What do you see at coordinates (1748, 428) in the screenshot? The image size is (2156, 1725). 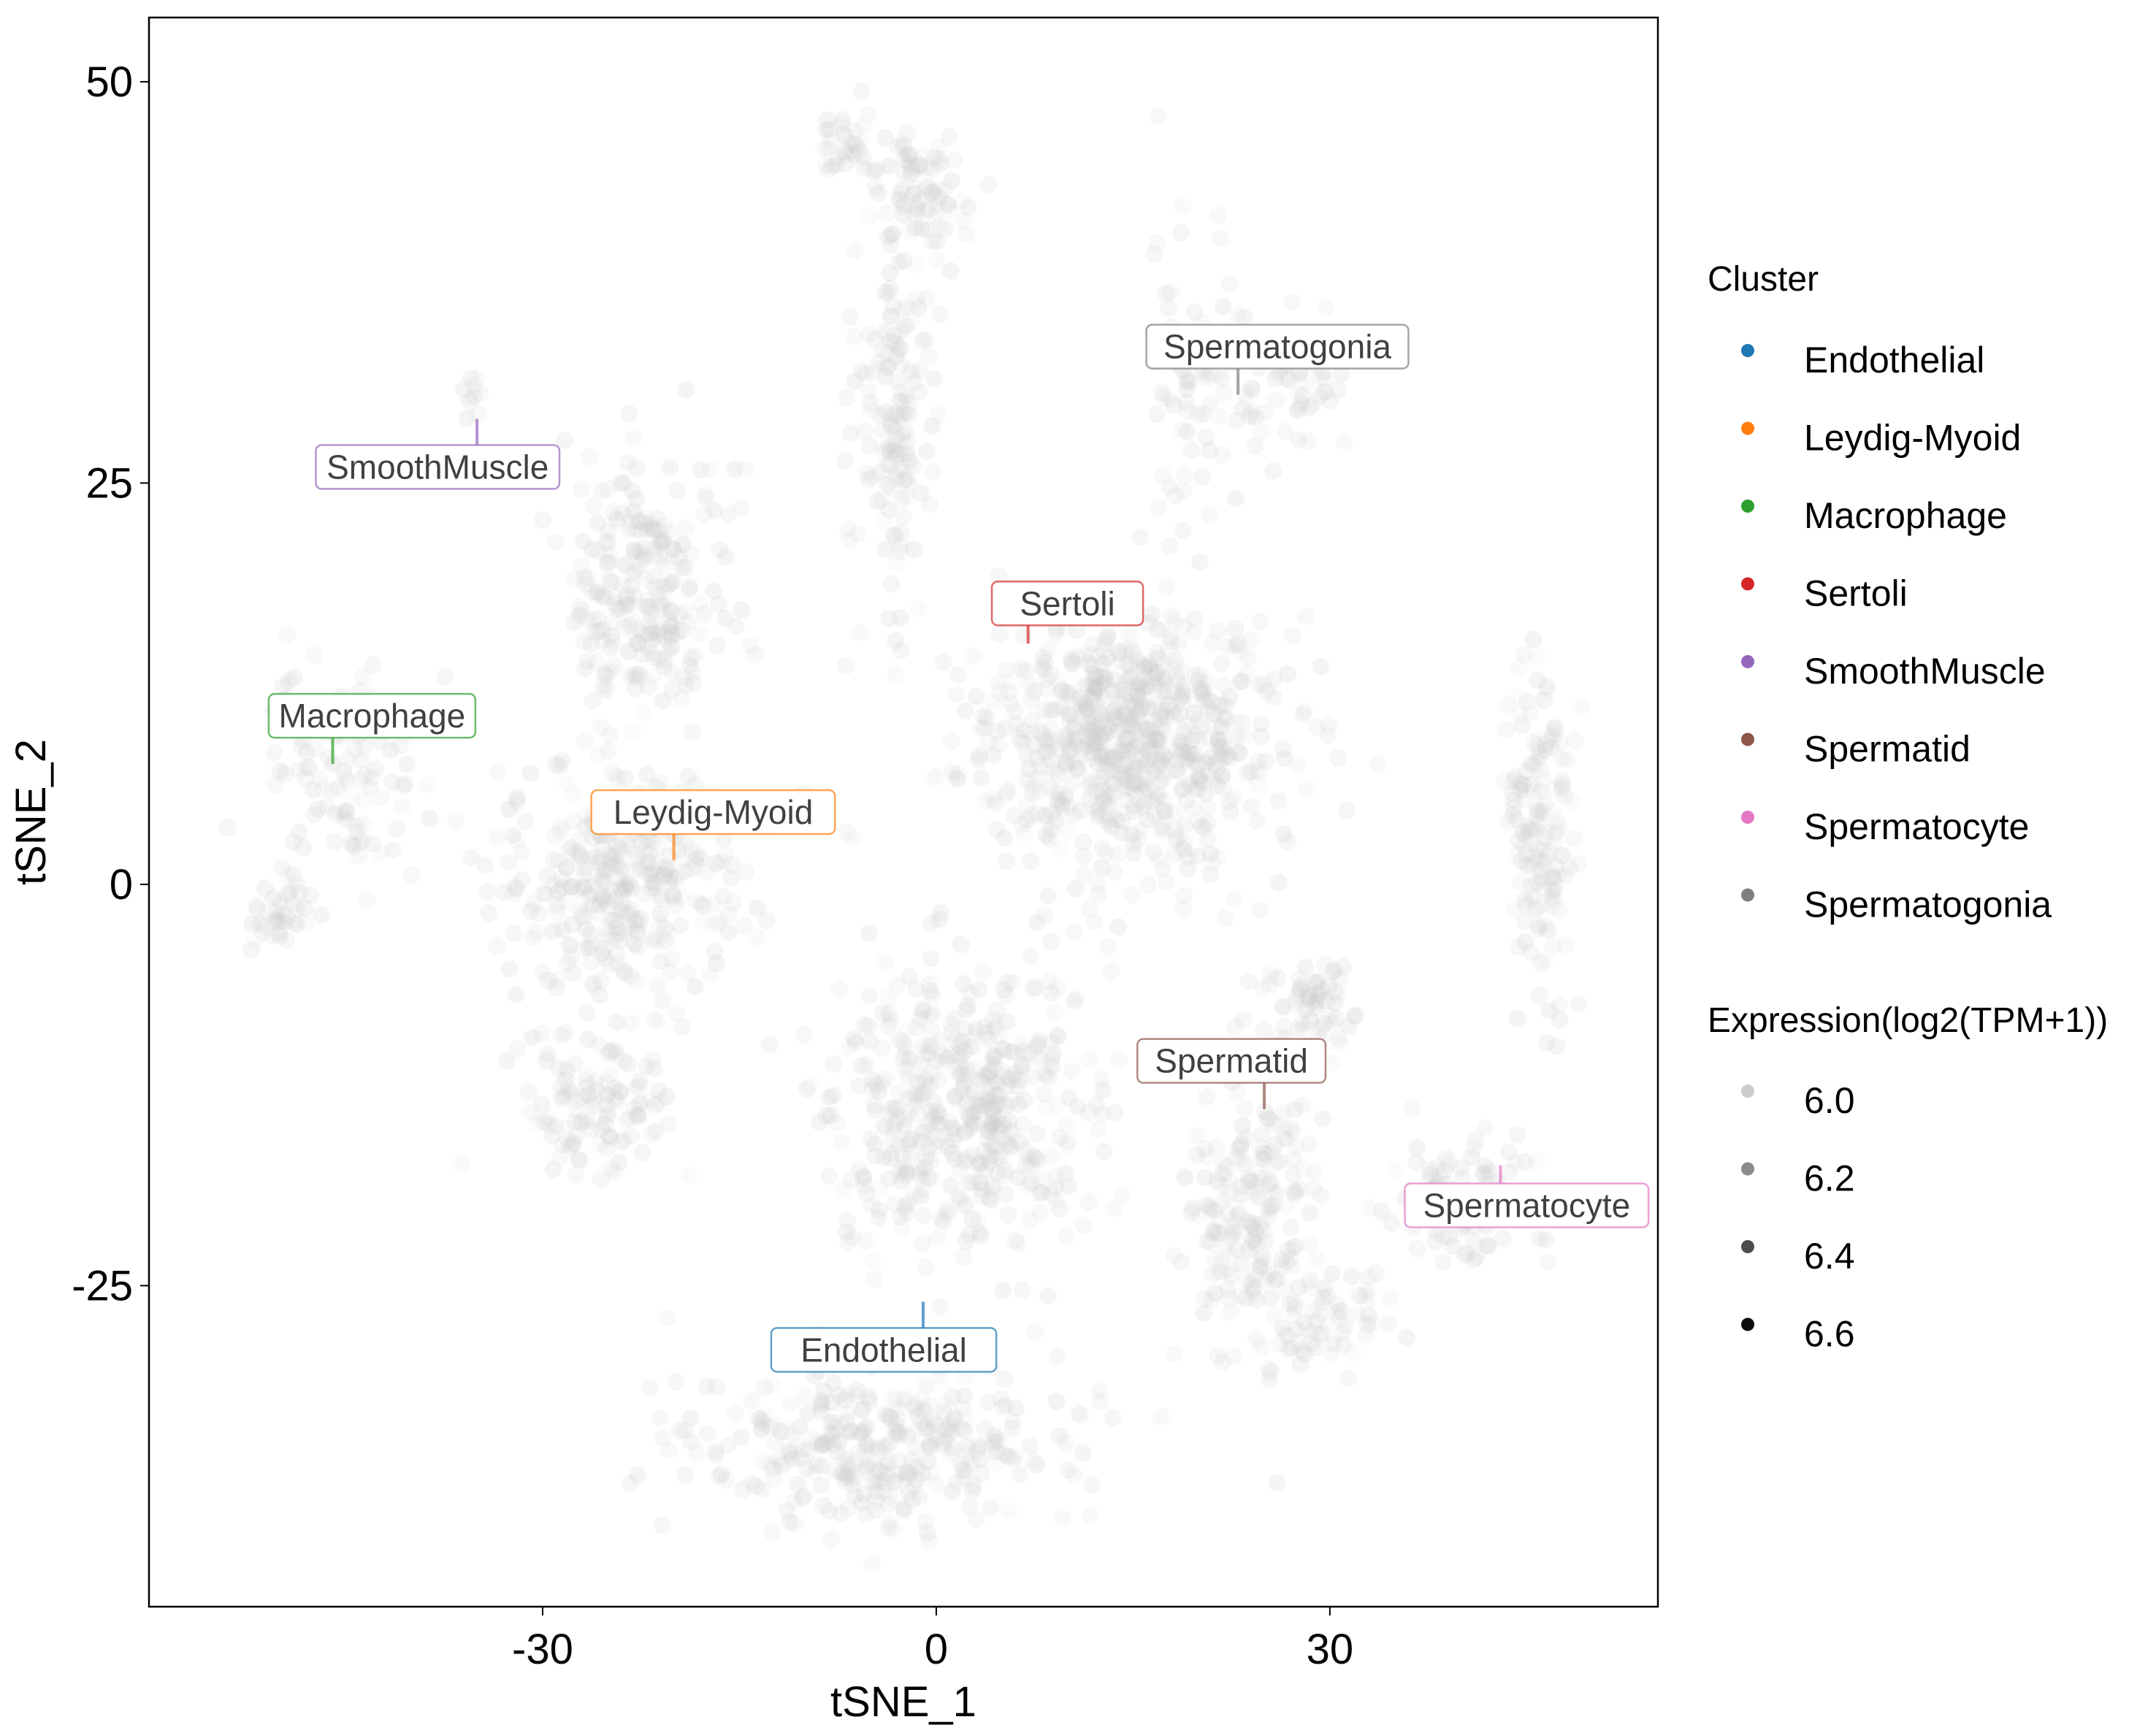 I see `legend-cluster-key` at bounding box center [1748, 428].